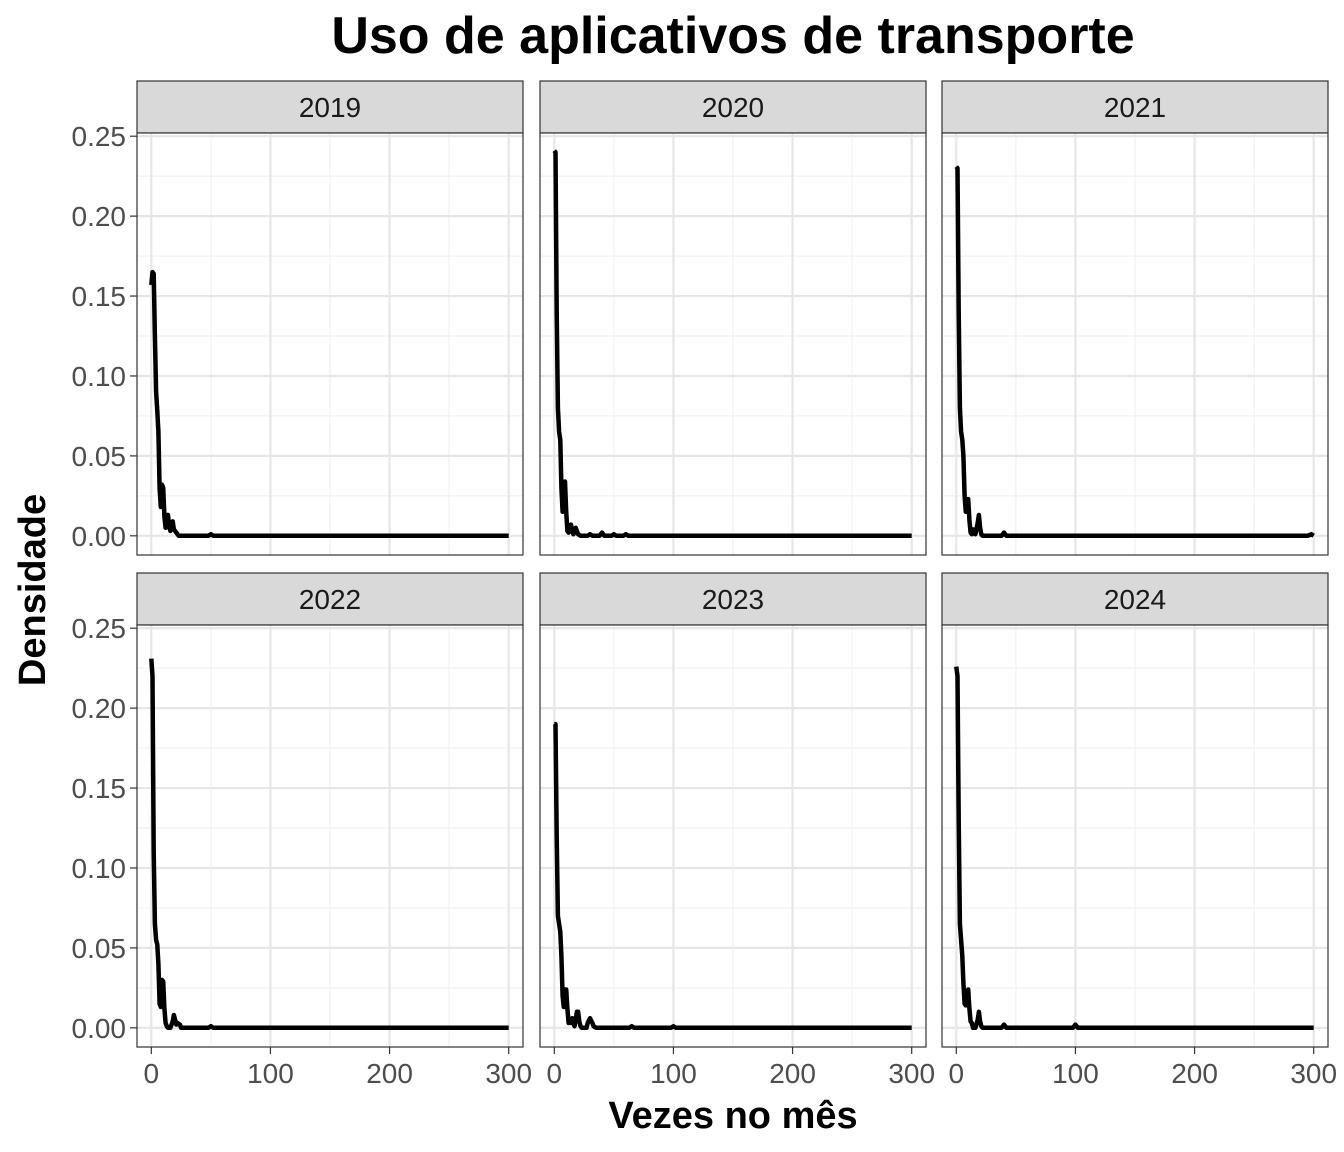 The height and width of the screenshot is (1152, 1344). Describe the element at coordinates (1143, 1068) in the screenshot. I see `x-axis-col-3: 0 100 200 300` at that location.